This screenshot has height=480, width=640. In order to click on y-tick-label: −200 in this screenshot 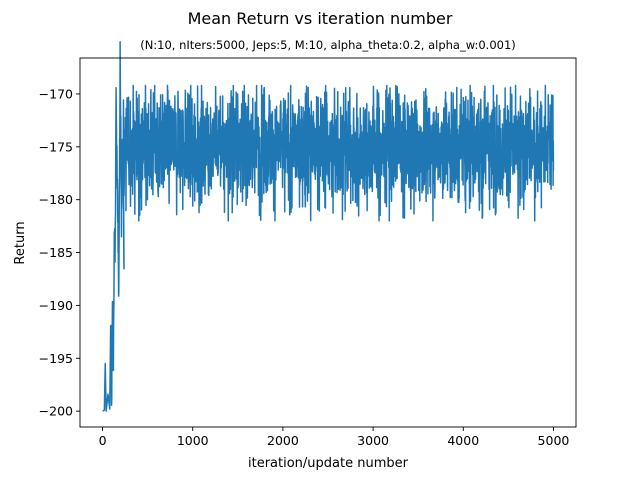, I will do `click(56, 411)`.